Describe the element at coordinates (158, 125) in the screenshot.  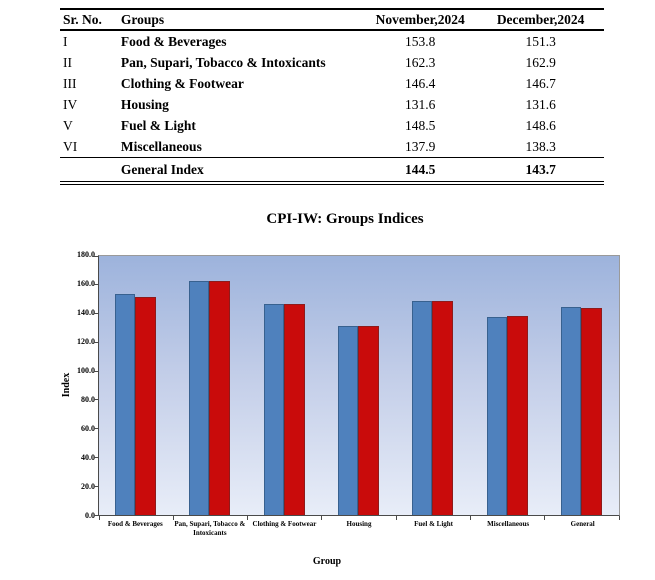
I see `group-cell: Fuel & Light` at that location.